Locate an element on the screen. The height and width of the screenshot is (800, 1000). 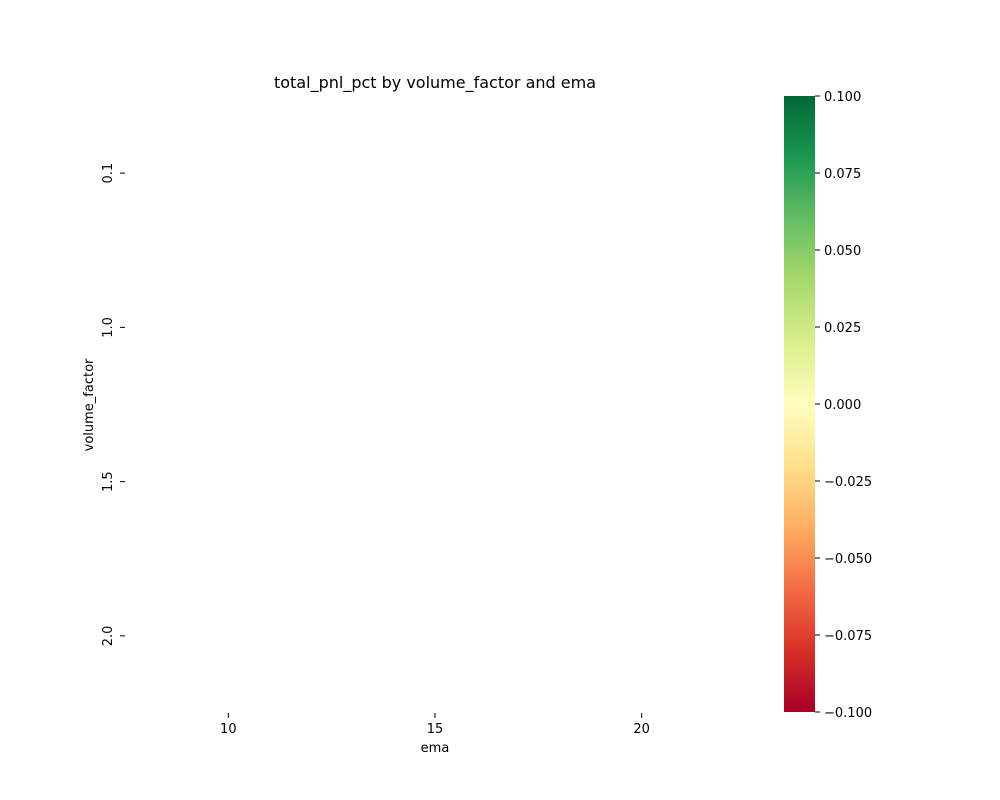
x-axis-label: ema is located at coordinates (435, 748).